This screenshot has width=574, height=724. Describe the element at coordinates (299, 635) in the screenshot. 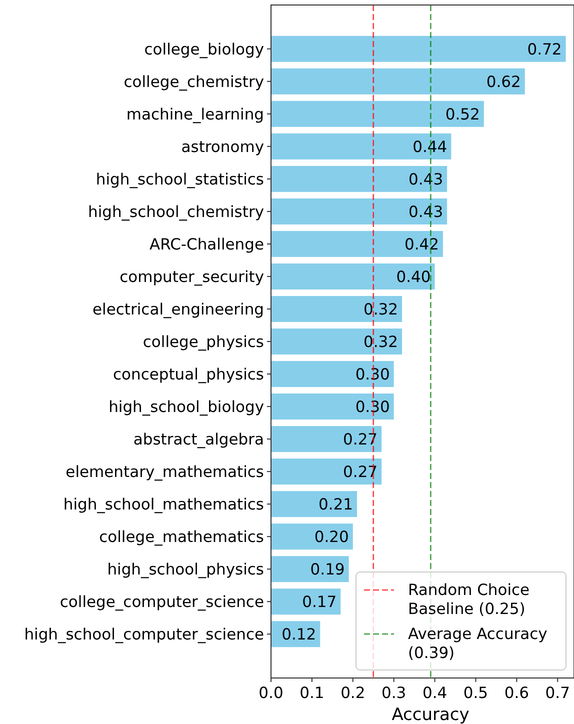

I see `data-label: 0.12` at that location.